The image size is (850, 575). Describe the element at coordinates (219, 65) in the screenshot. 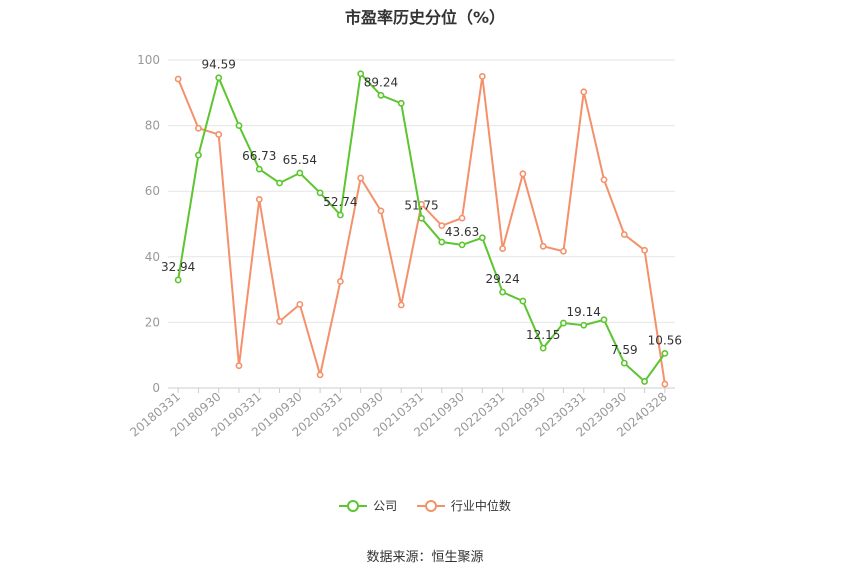

I see `data-label: 94.59` at that location.